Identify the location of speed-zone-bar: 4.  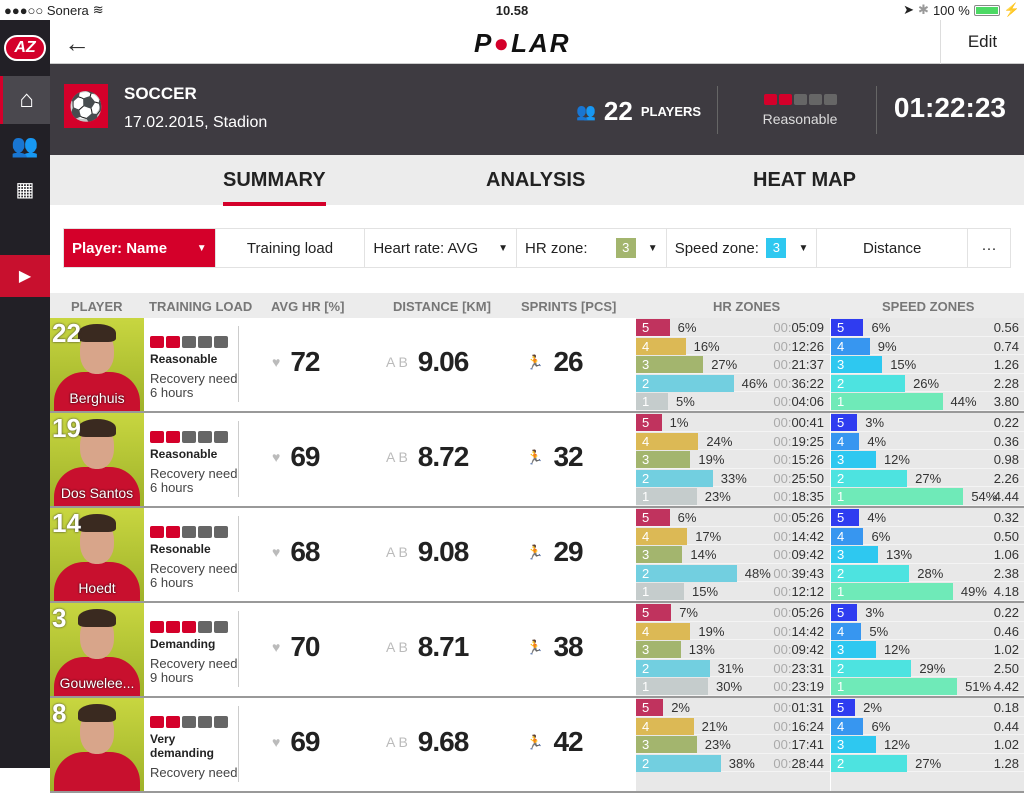
(846, 631).